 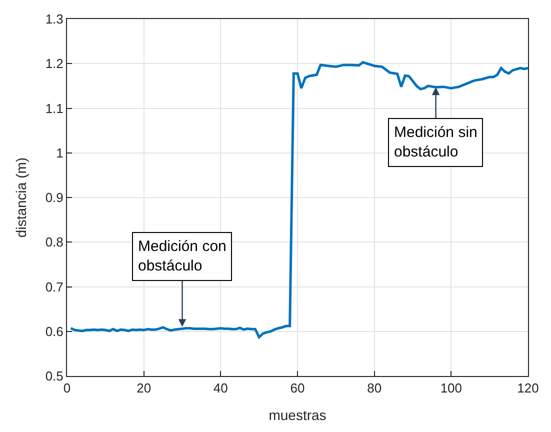 What do you see at coordinates (60, 152) in the screenshot?
I see `y-tick-label: 1` at bounding box center [60, 152].